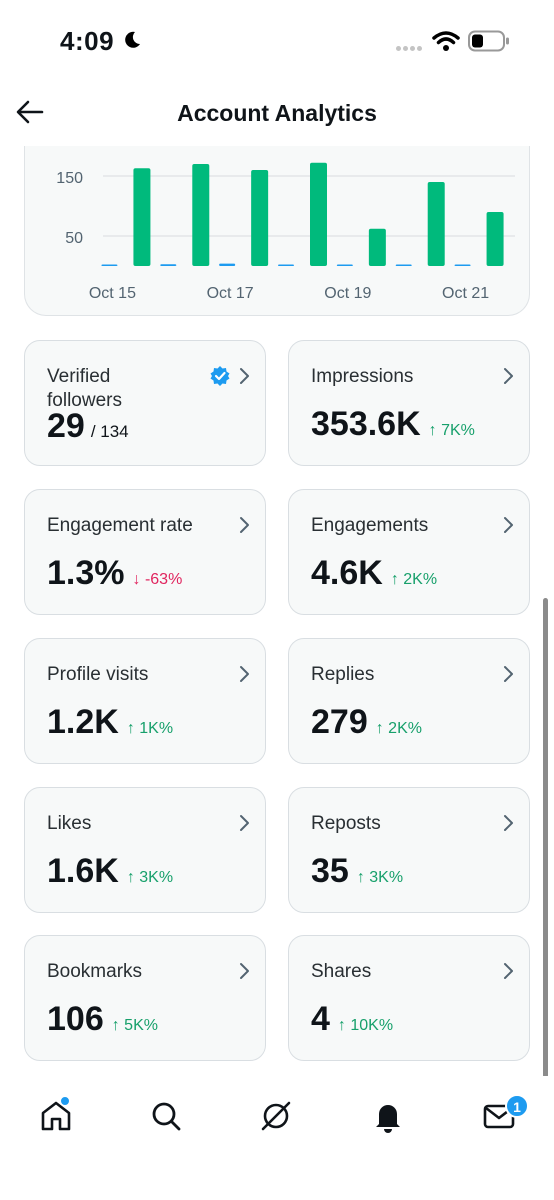 The width and height of the screenshot is (554, 1200). I want to click on x-tick-label: Oct 17, so click(230, 293).